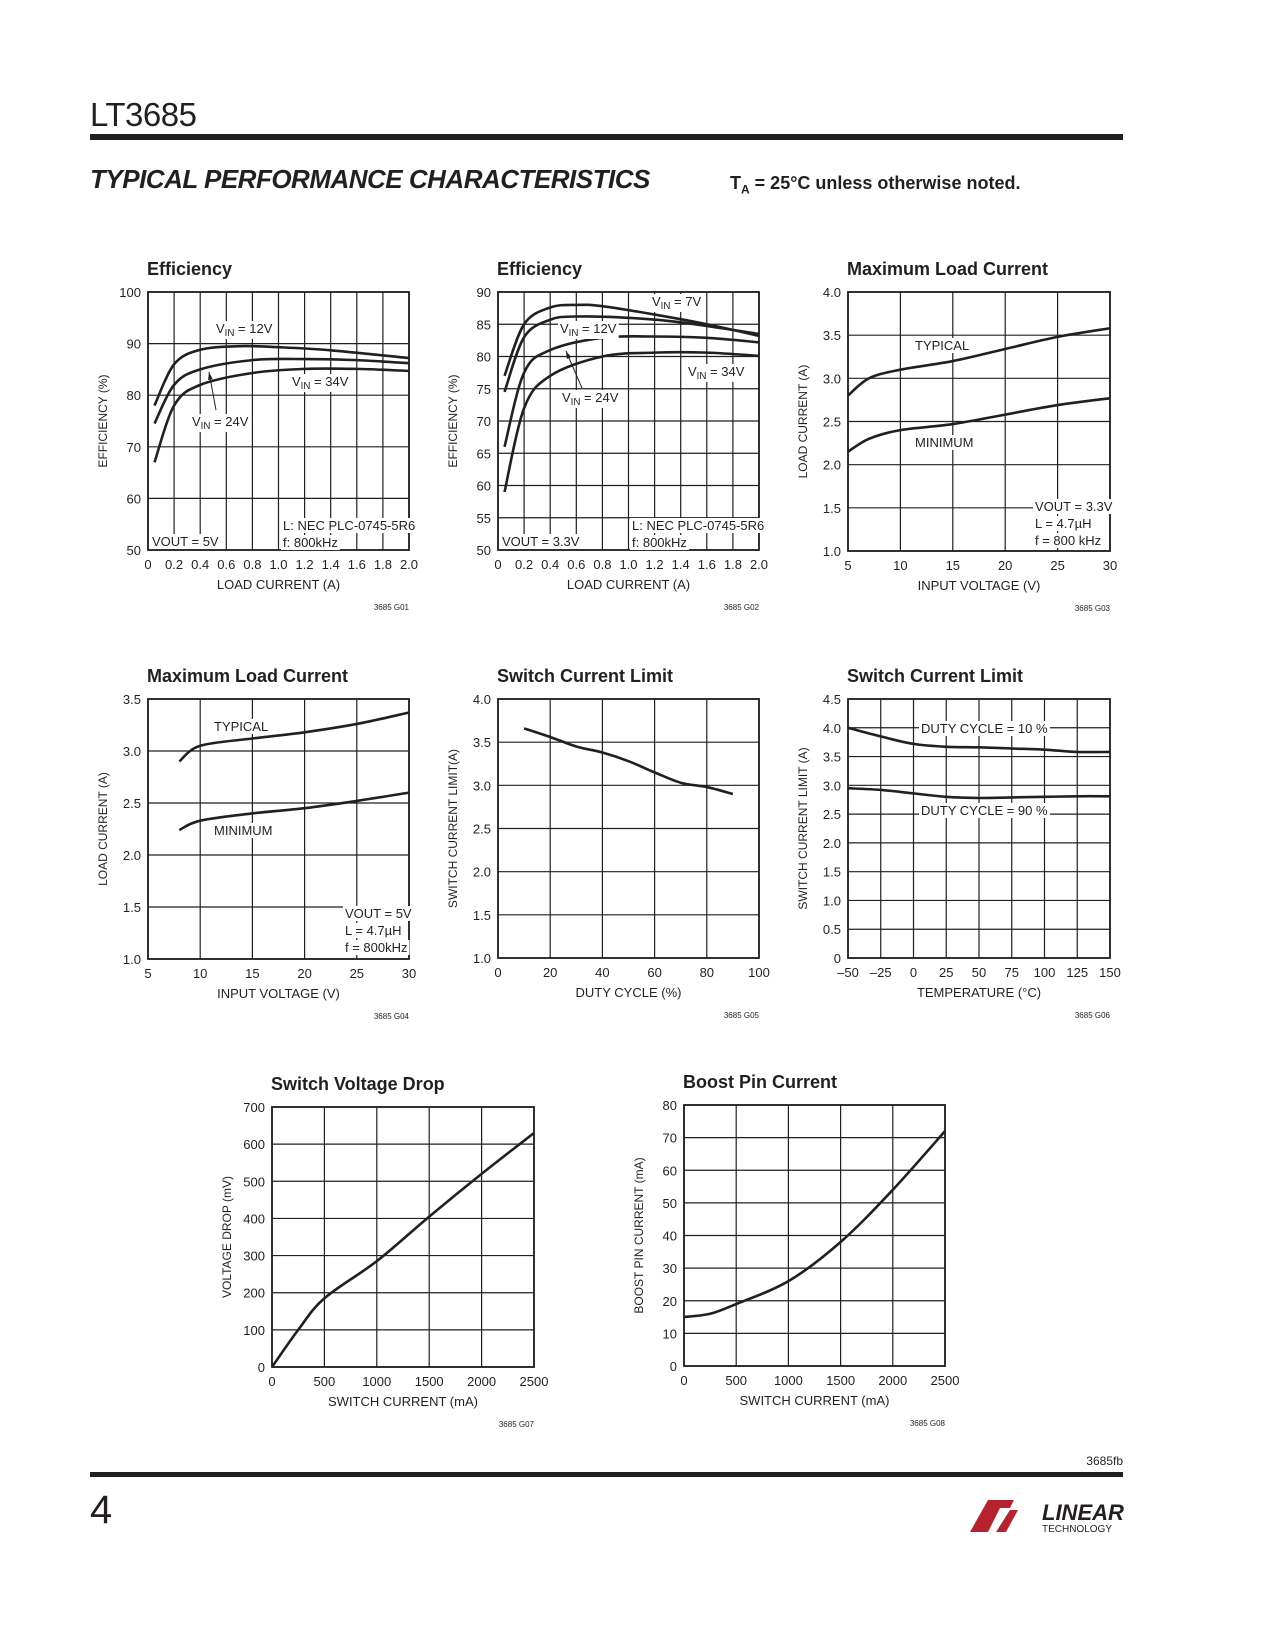  Describe the element at coordinates (429, 1381) in the screenshot. I see `x-tick-label: 1500` at that location.